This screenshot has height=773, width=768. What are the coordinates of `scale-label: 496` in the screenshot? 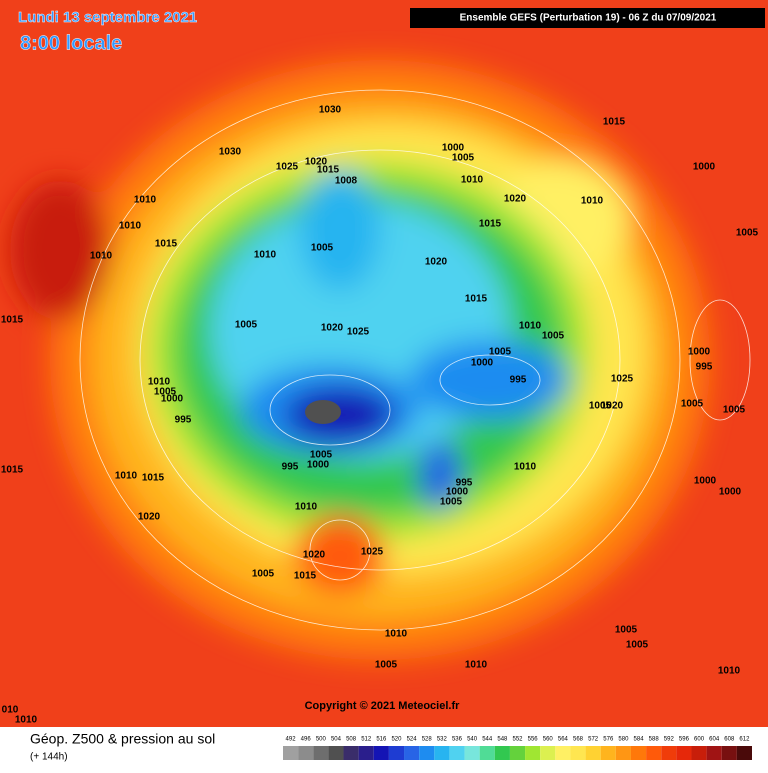 It's located at (306, 740).